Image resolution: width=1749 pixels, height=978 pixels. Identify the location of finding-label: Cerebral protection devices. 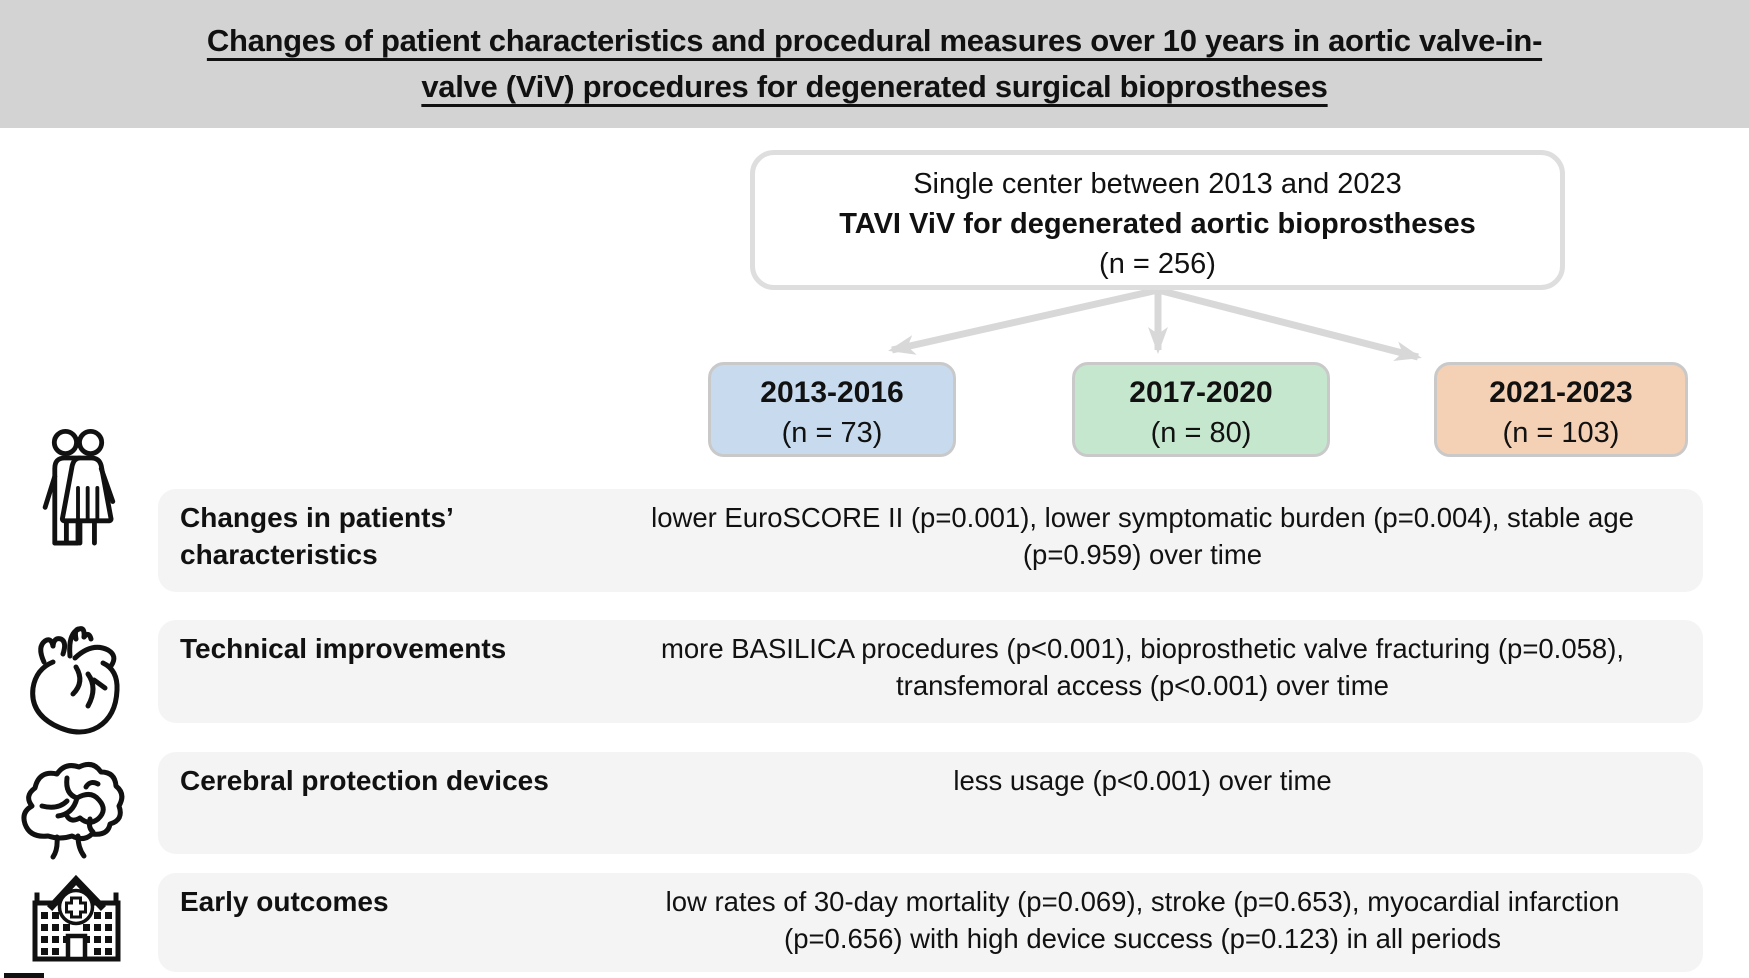
(364, 780).